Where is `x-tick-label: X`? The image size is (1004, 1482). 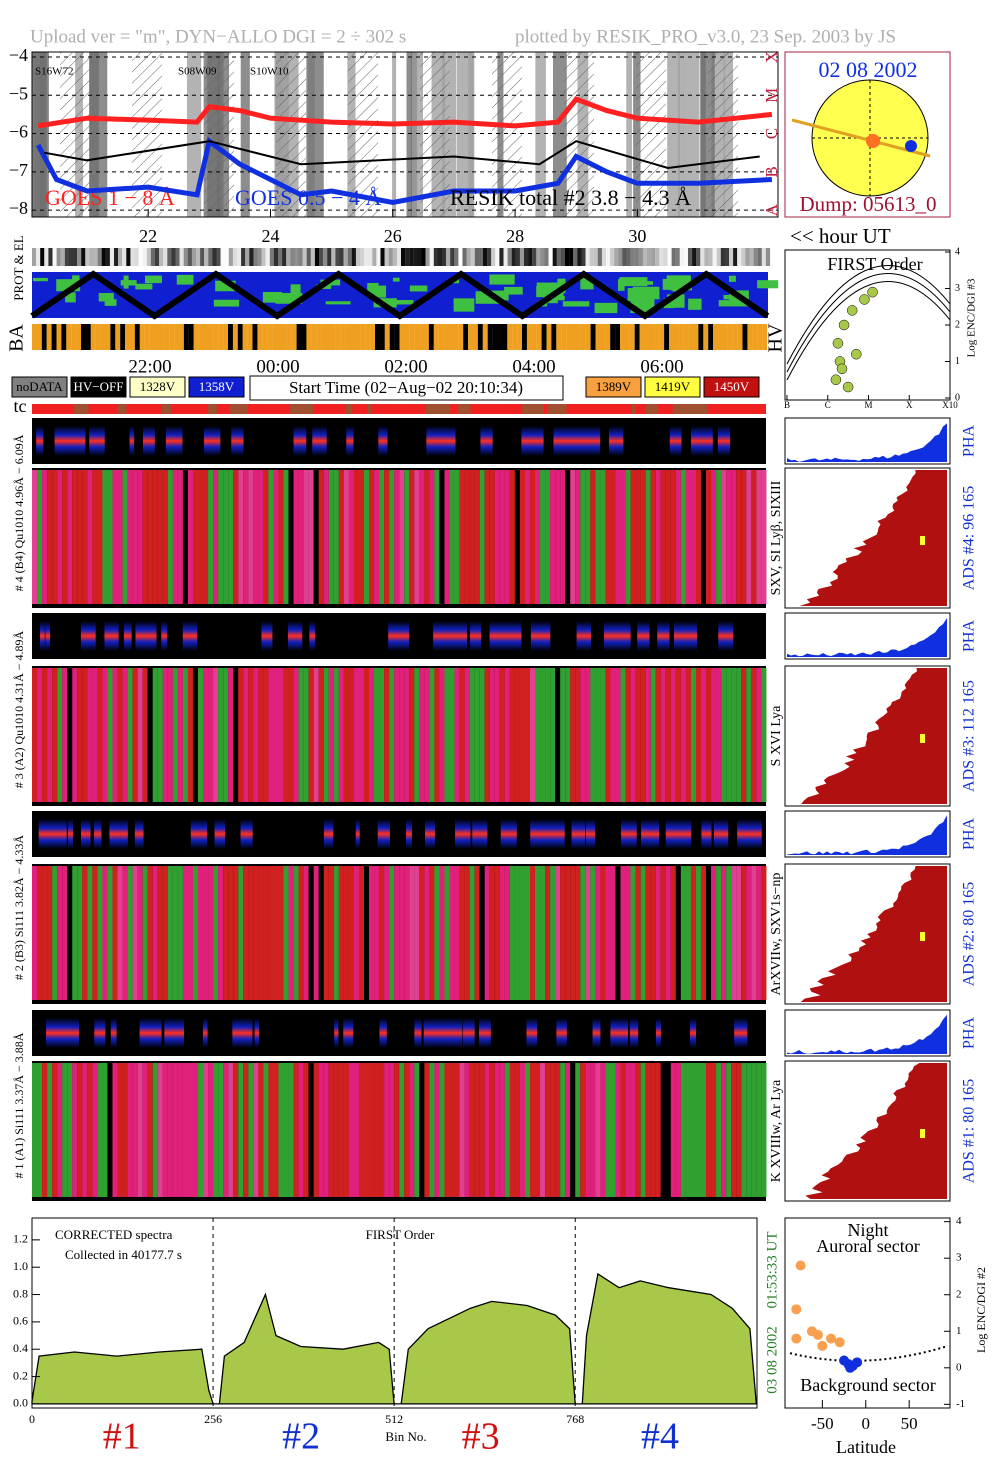 x-tick-label: X is located at coordinates (909, 405).